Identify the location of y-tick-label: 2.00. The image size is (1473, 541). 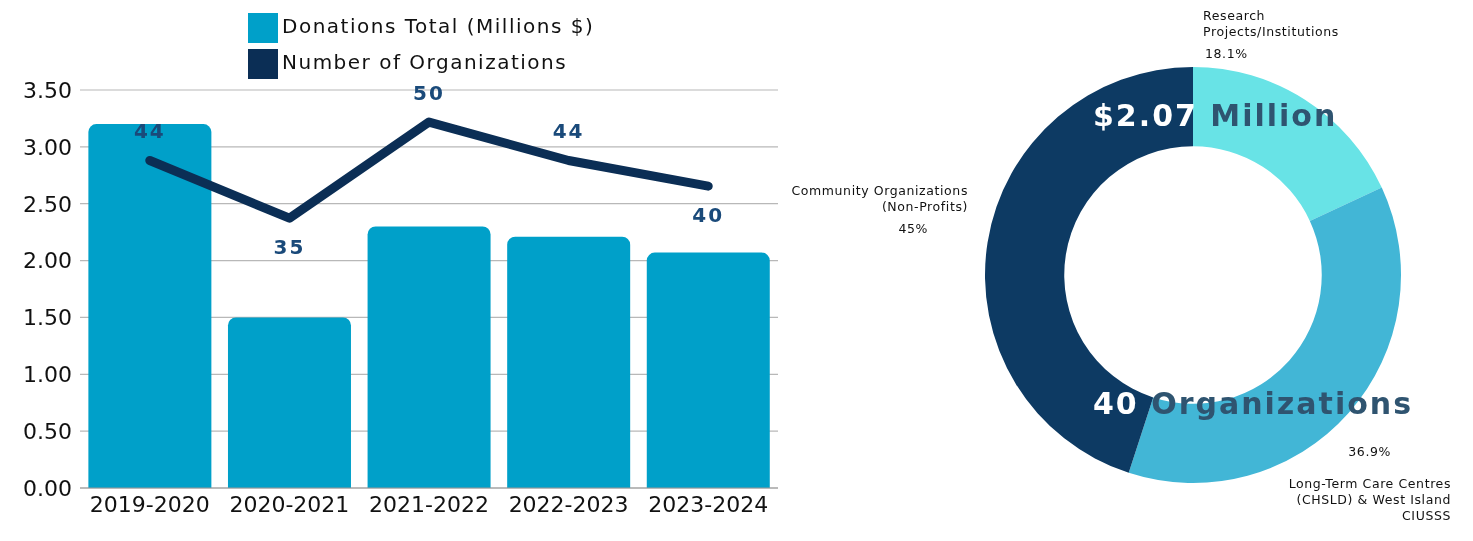
(47, 261).